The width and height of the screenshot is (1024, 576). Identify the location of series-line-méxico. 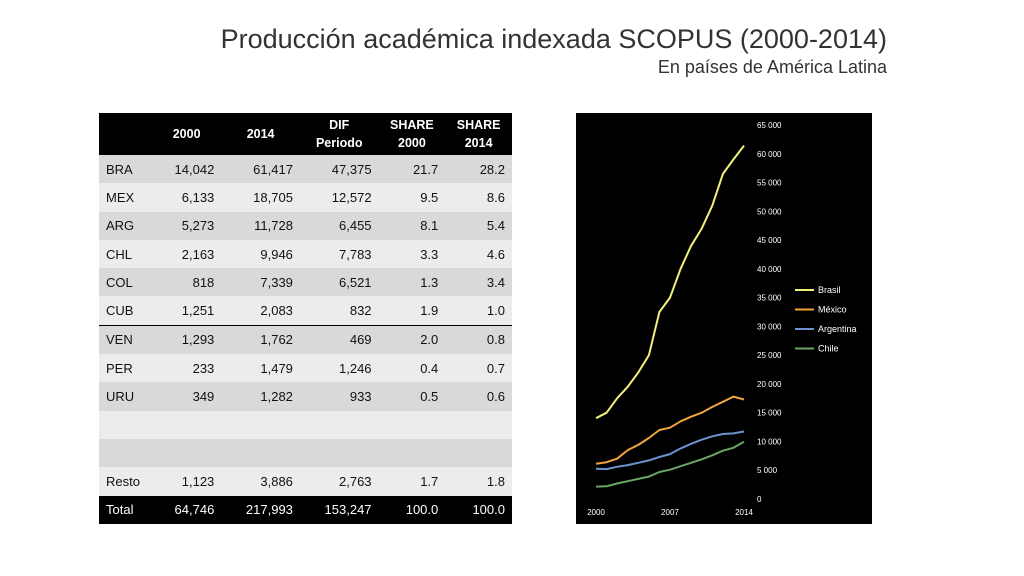
(670, 430).